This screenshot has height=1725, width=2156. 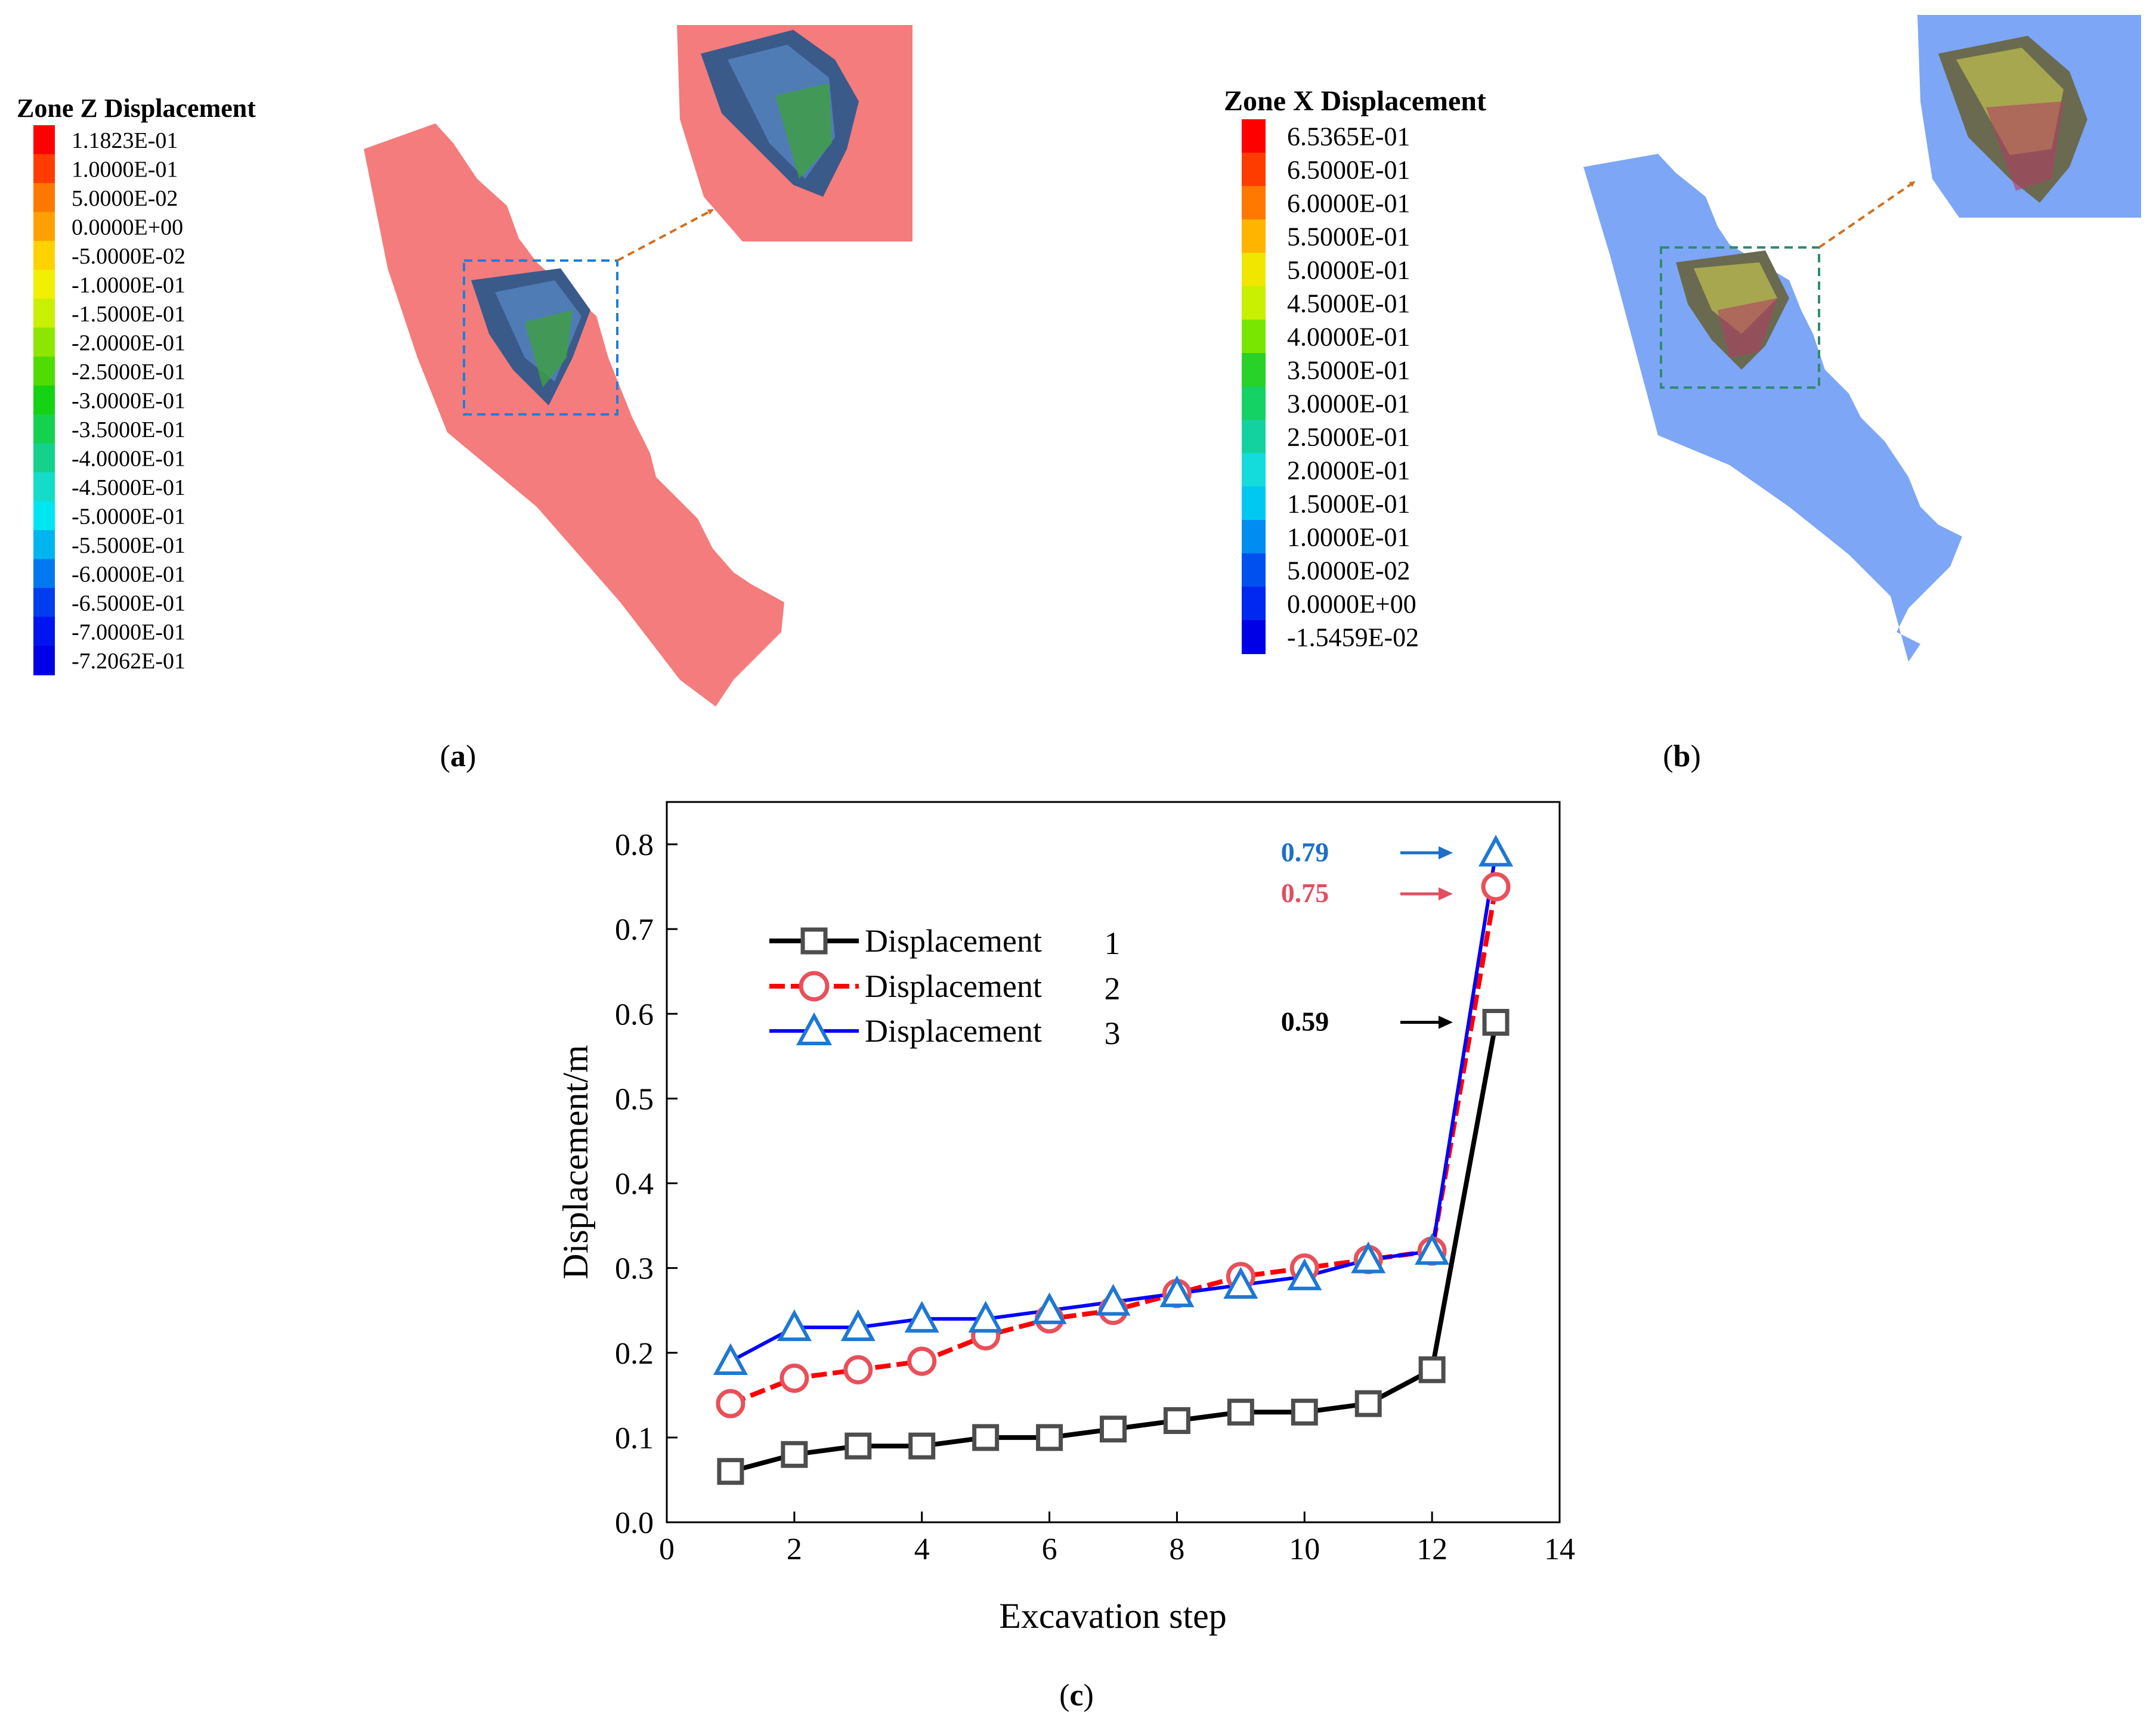 I want to click on y-tick-label: 0.2, so click(x=634, y=1354).